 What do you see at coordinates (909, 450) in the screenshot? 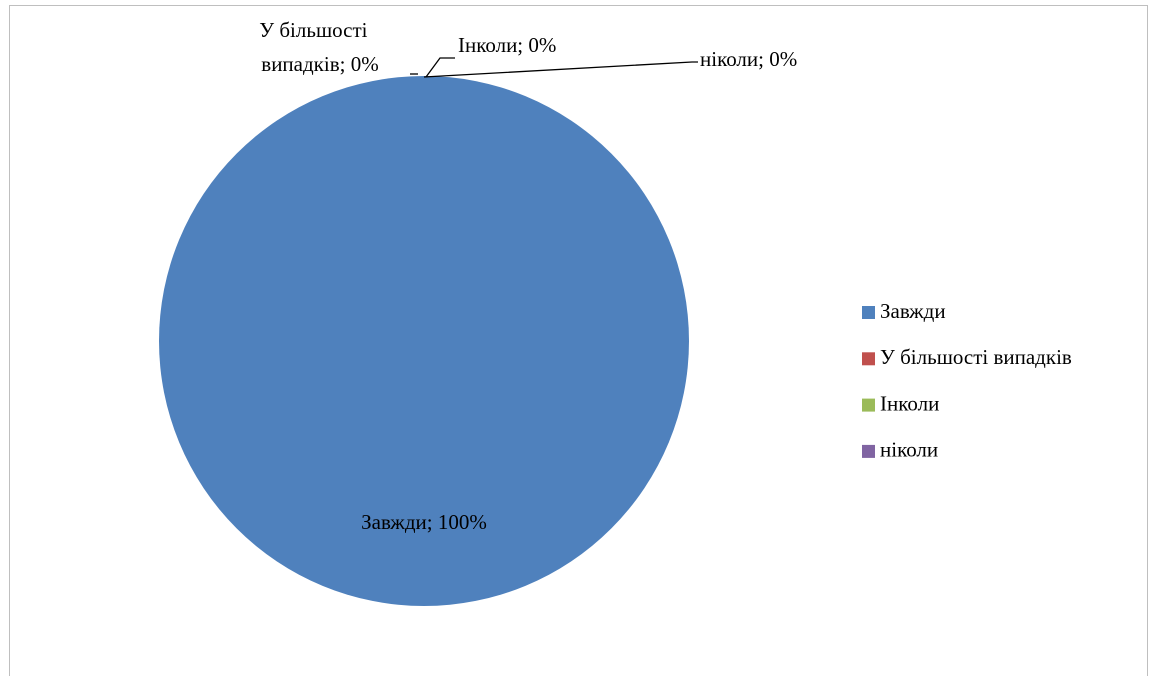
I see `legend-label: ніколи` at bounding box center [909, 450].